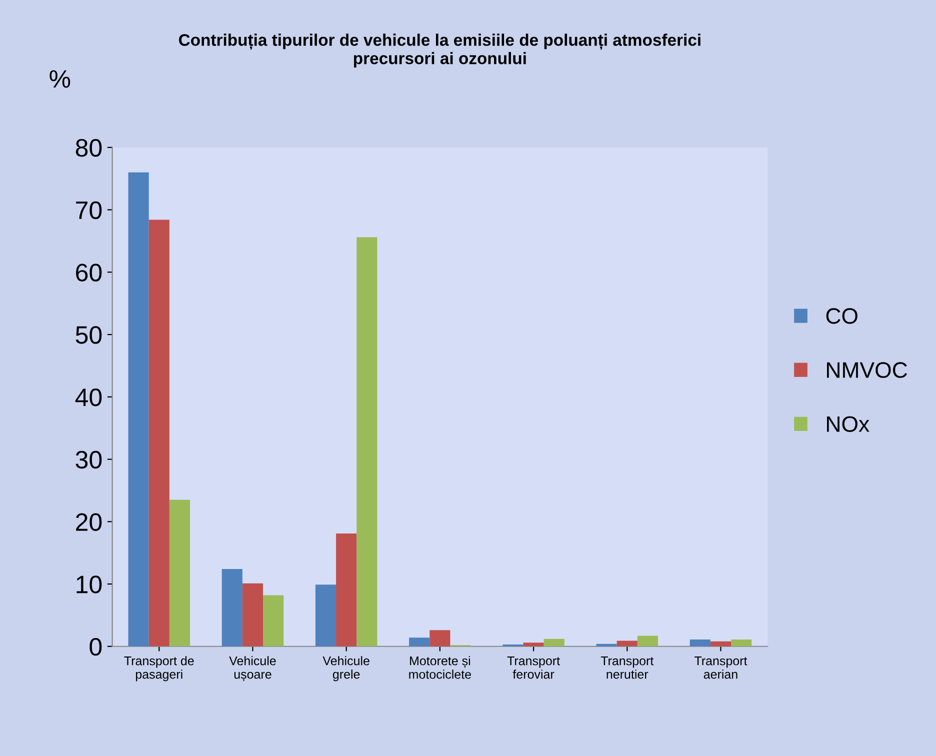 Image resolution: width=936 pixels, height=756 pixels. Describe the element at coordinates (627, 667) in the screenshot. I see `x-tick-label: Transport nerutier` at that location.